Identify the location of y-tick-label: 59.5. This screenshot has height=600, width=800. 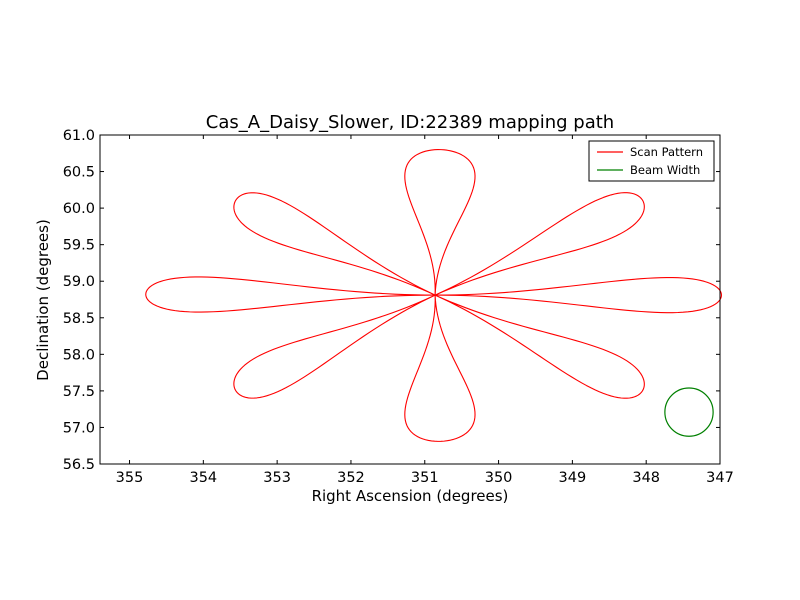
(79, 246).